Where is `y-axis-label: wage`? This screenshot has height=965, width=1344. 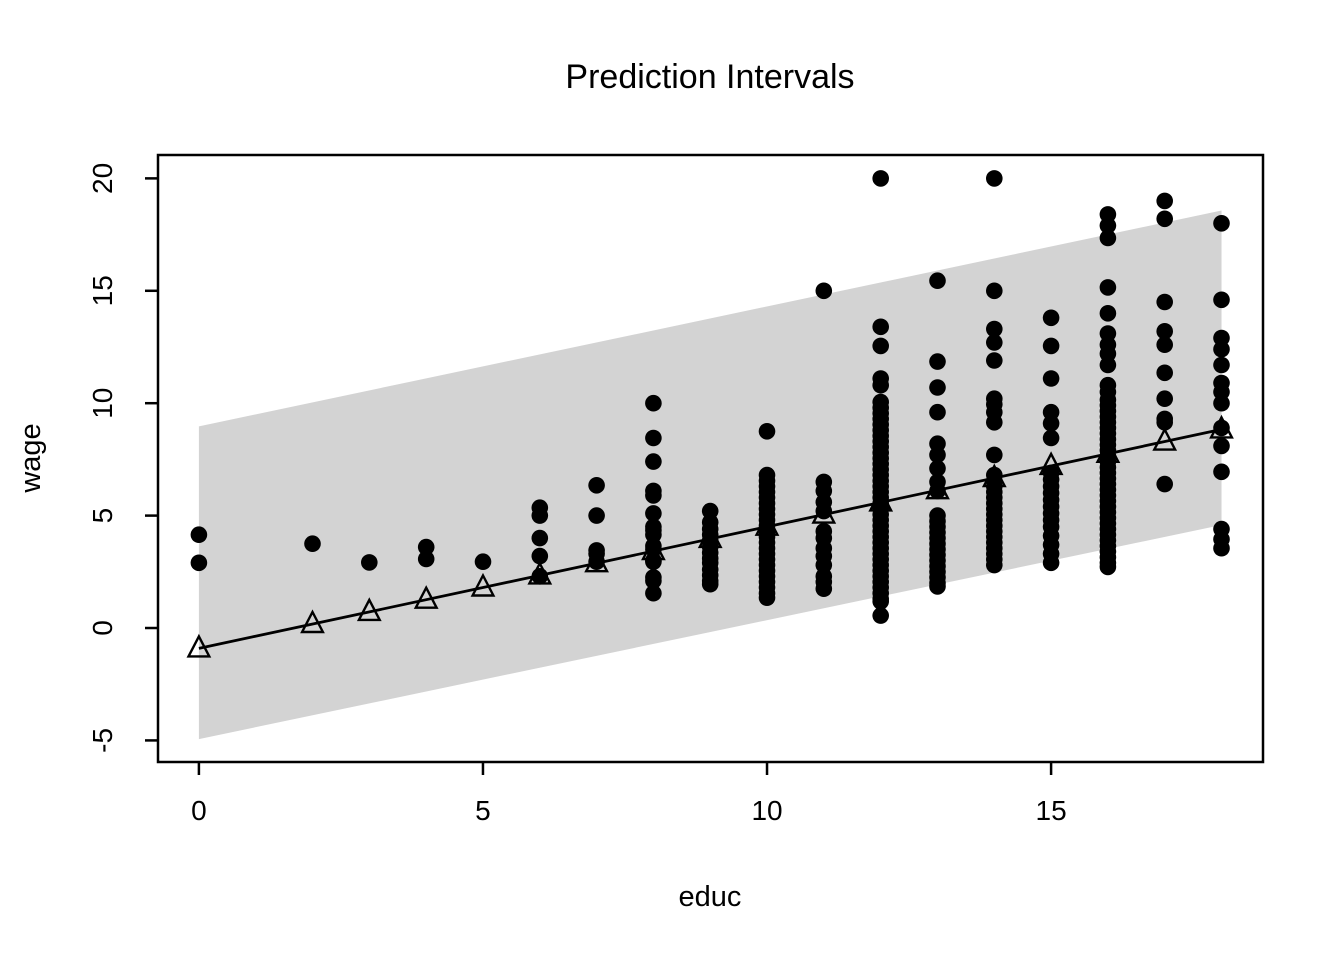
y-axis-label: wage is located at coordinates (31, 458).